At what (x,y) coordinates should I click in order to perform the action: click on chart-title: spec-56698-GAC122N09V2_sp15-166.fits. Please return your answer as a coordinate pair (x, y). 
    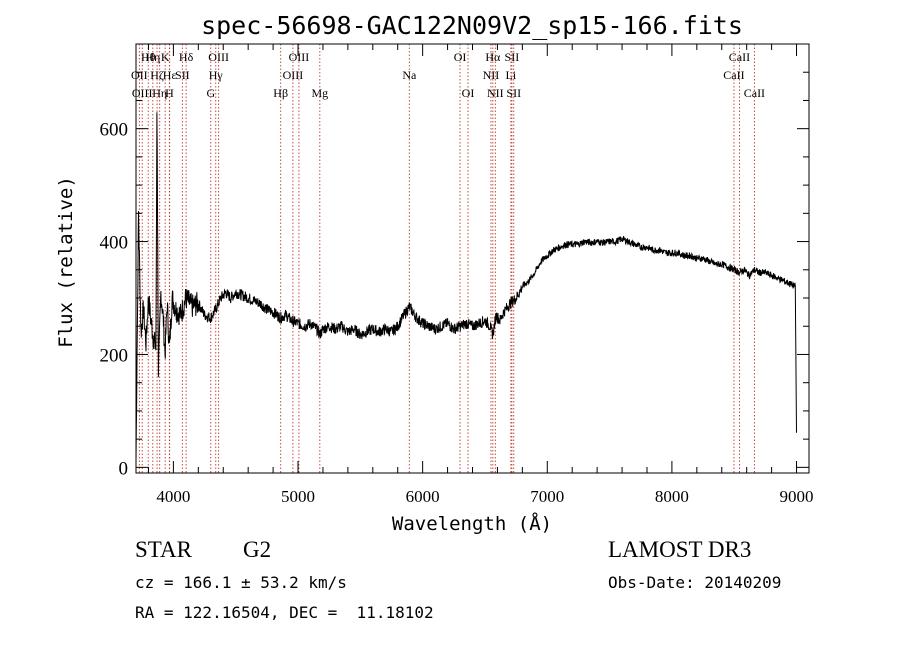
    Looking at the image, I should click on (472, 25).